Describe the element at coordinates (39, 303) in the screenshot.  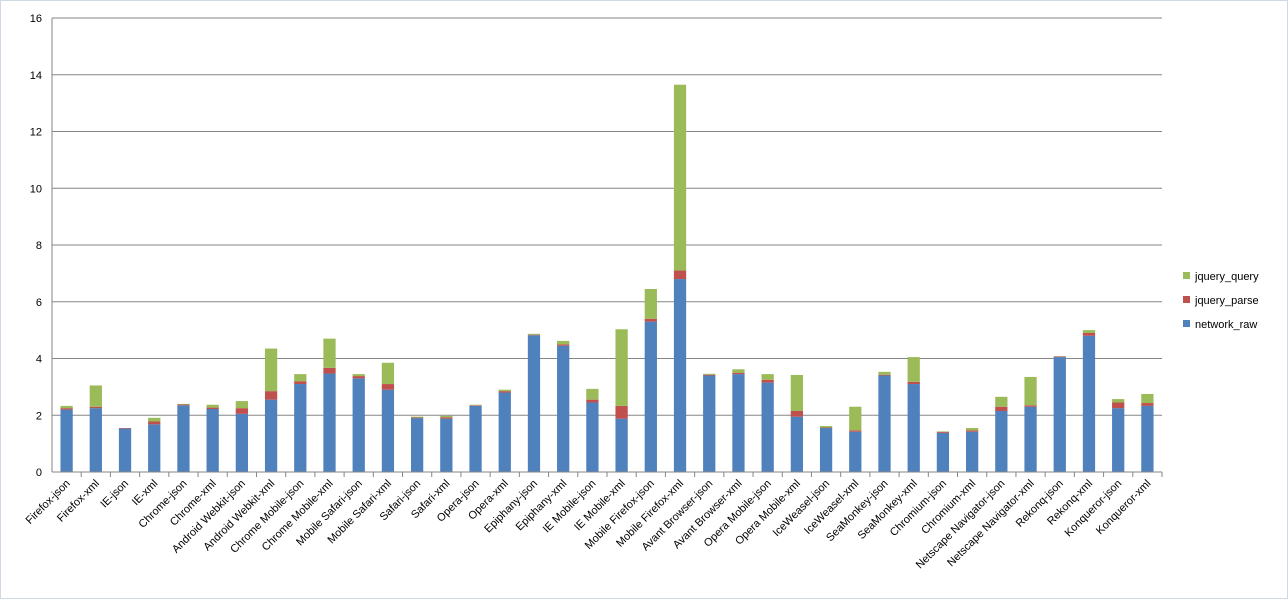
I see `y-tick-label: 6` at that location.